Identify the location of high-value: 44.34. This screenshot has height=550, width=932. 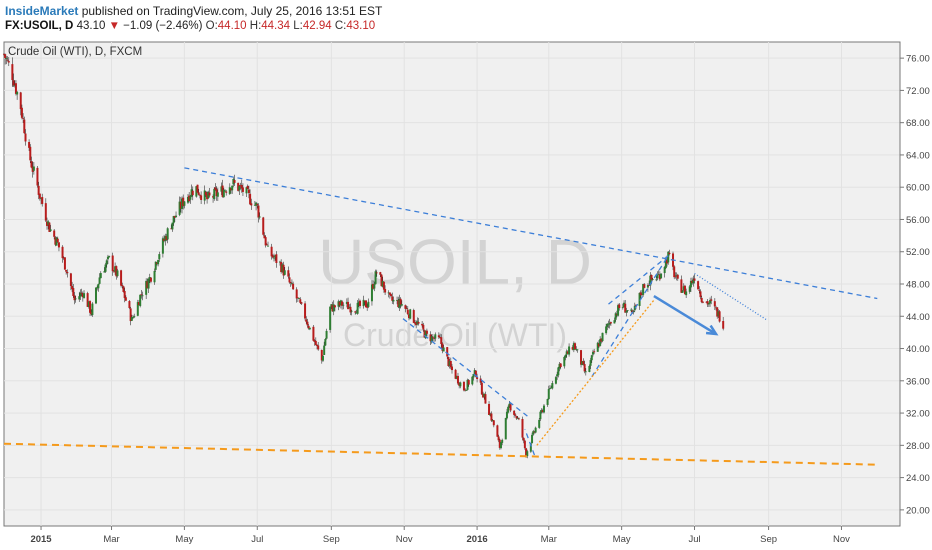
(276, 26).